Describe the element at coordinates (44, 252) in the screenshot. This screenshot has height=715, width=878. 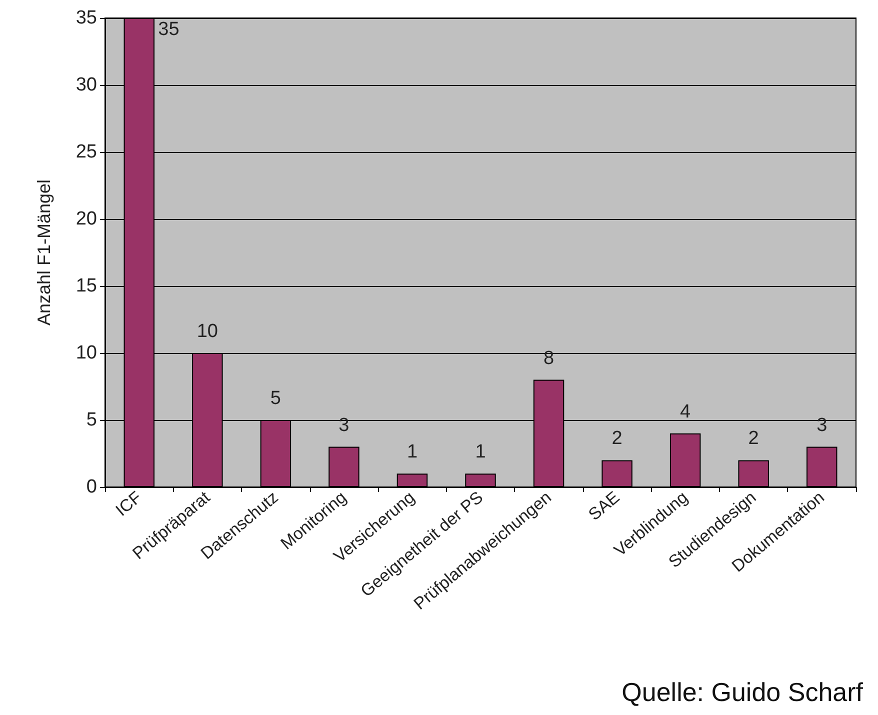
I see `y-axis-title: Anzahl F1-Mängel` at that location.